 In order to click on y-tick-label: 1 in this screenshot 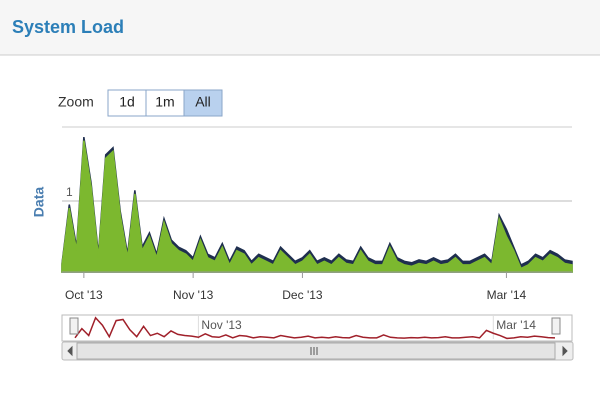, I will do `click(69, 192)`.